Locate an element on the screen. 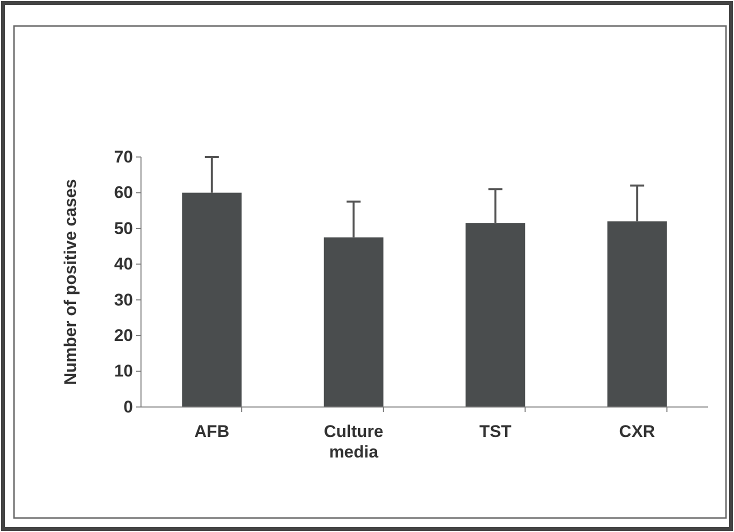  y-tick-label: 60 is located at coordinates (123, 192).